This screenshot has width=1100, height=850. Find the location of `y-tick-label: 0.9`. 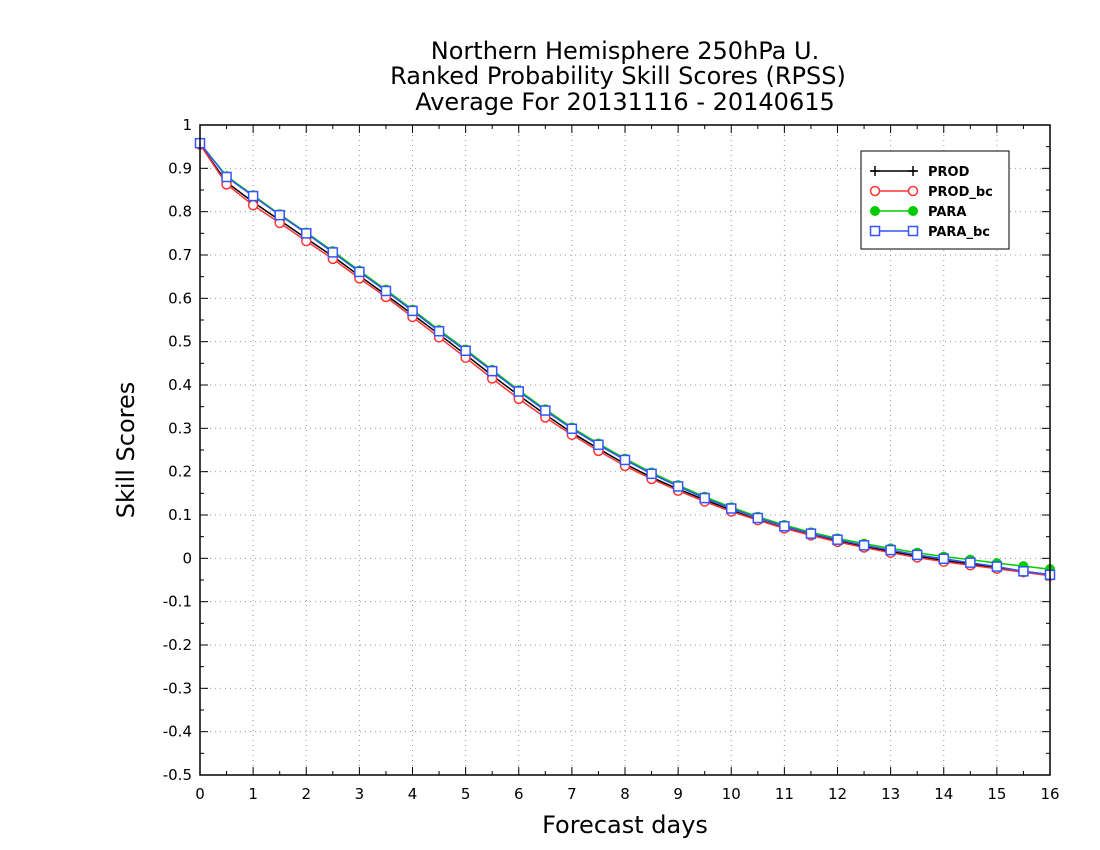

y-tick-label: 0.9 is located at coordinates (180, 168).